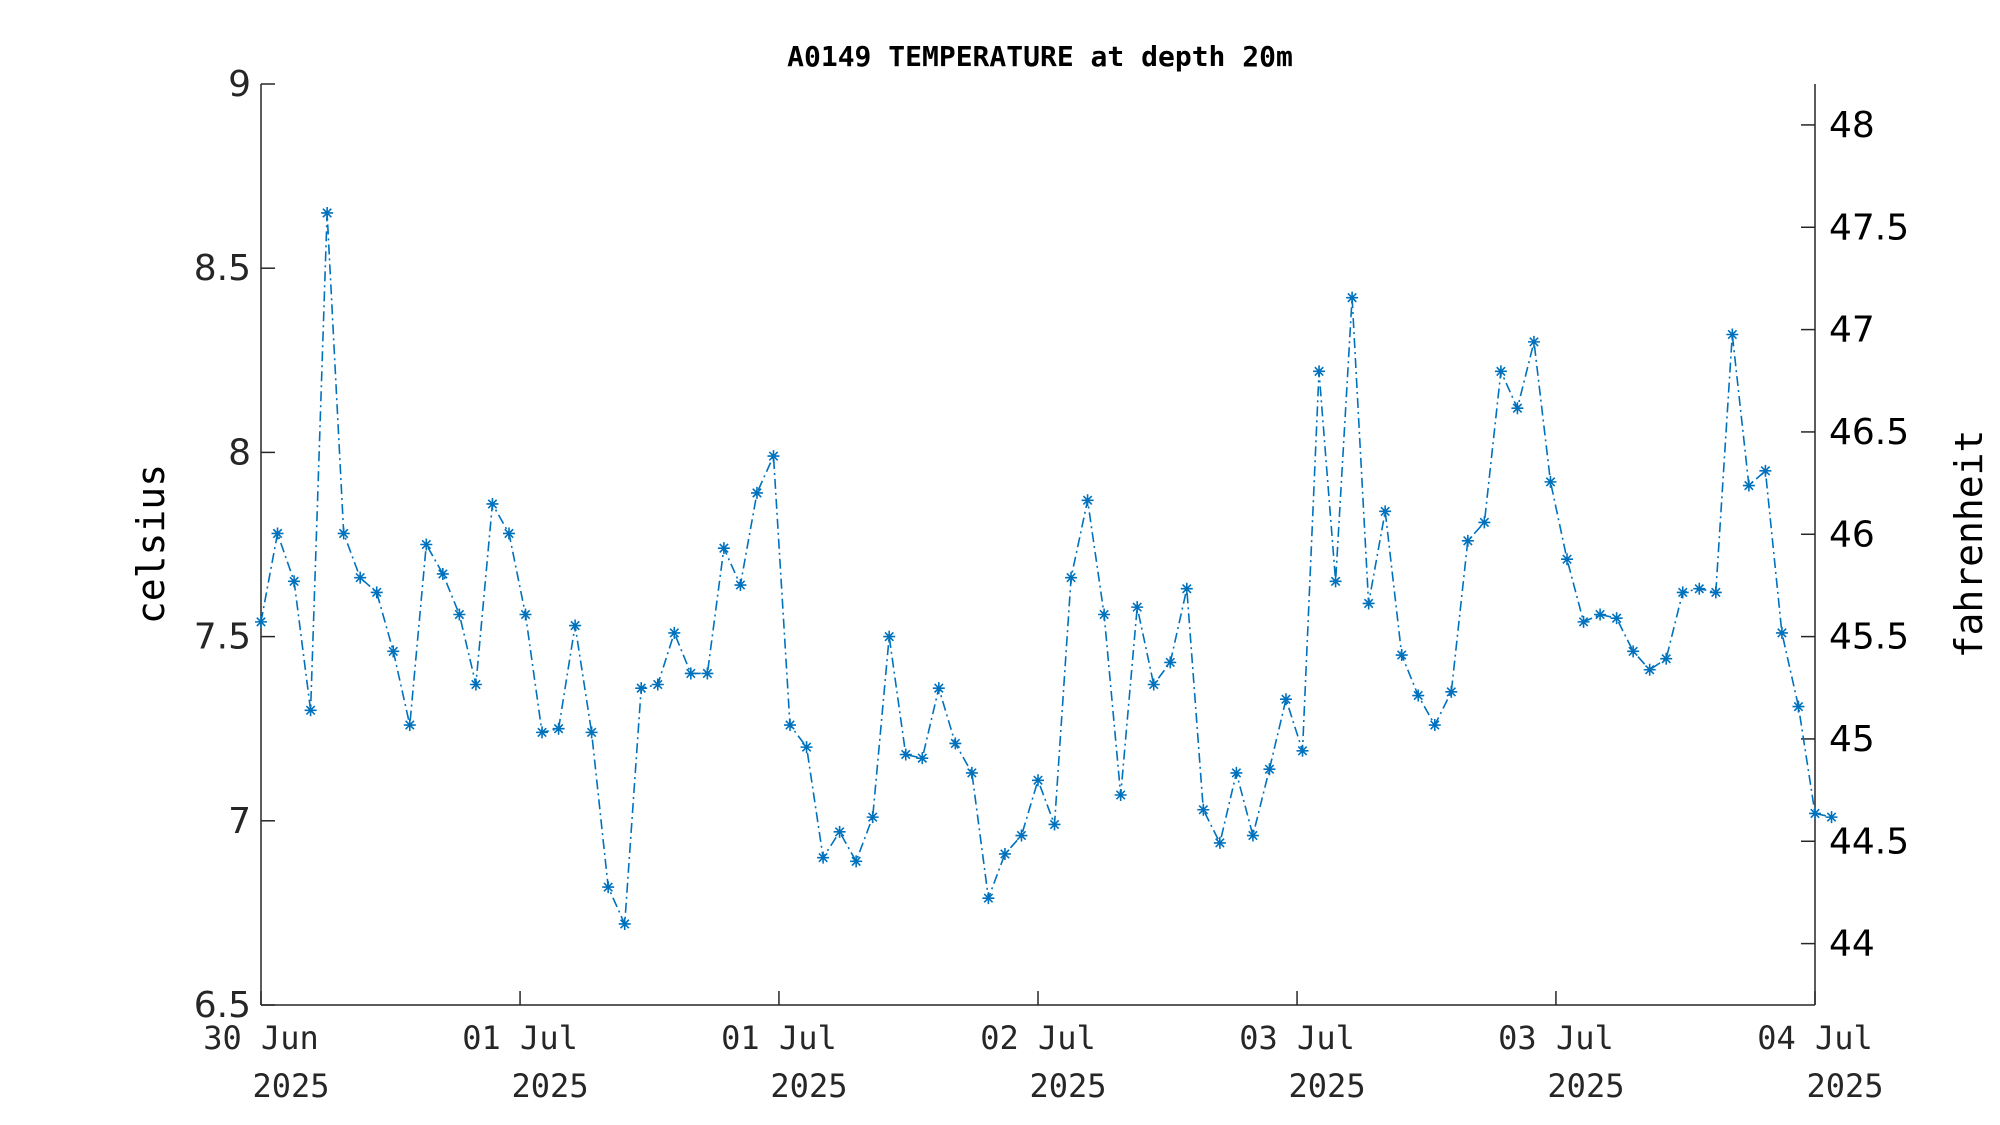 The height and width of the screenshot is (1125, 2000). I want to click on left-tick-label: 7.5, so click(222, 637).